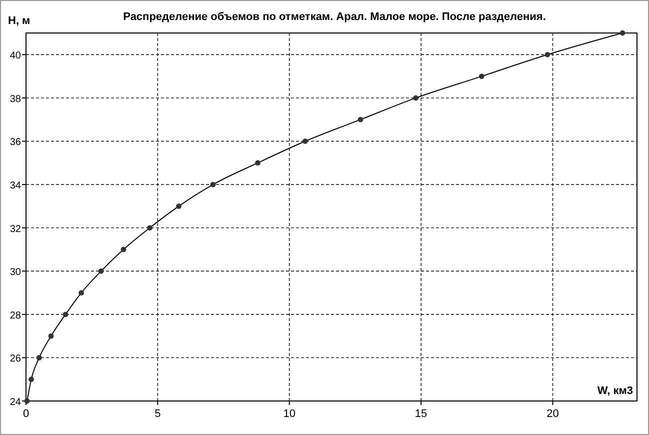 The image size is (649, 435). Describe the element at coordinates (16, 99) in the screenshot. I see `y-tick-label: 38` at that location.